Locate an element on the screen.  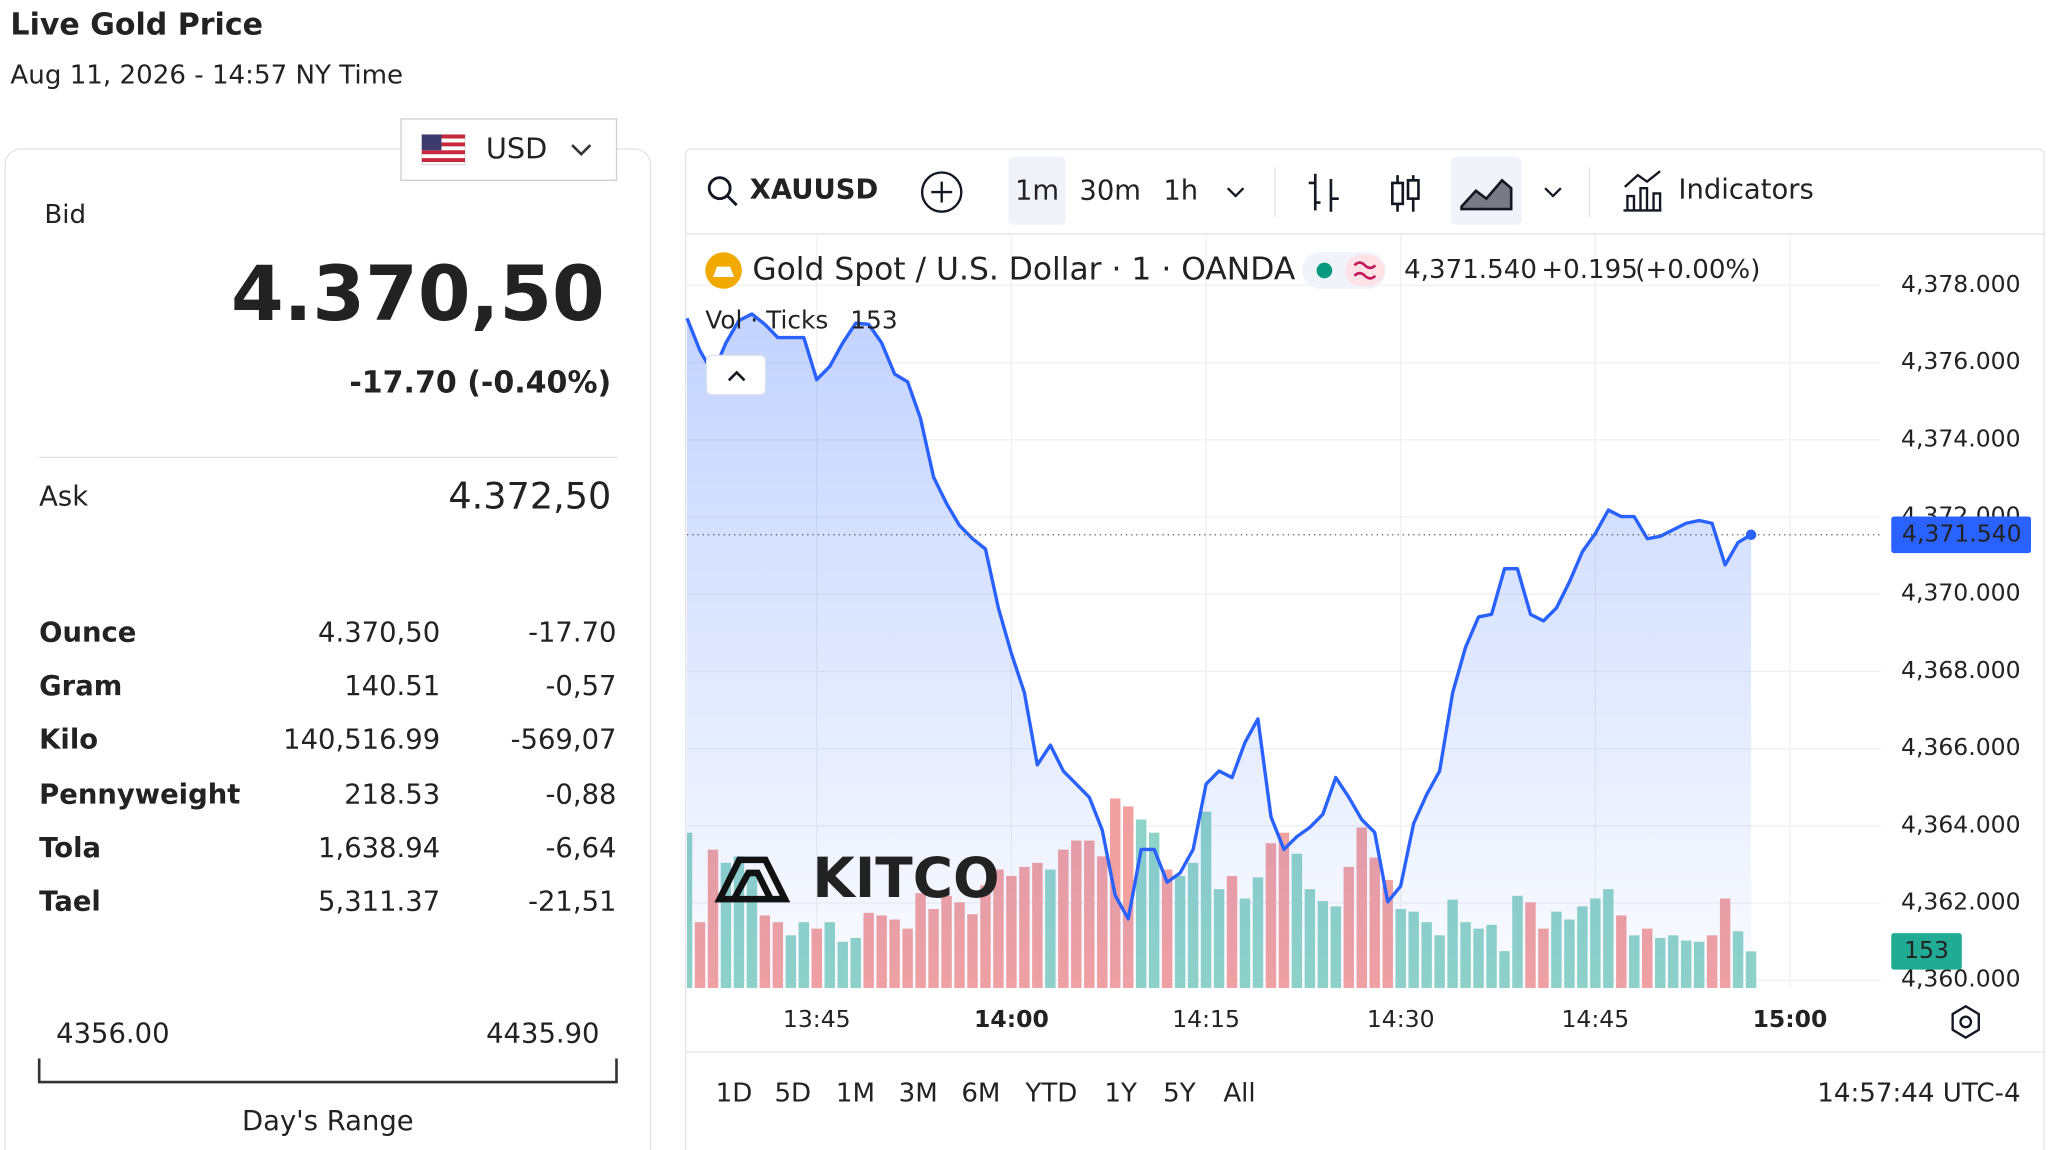
range-button: 3M is located at coordinates (918, 1093).